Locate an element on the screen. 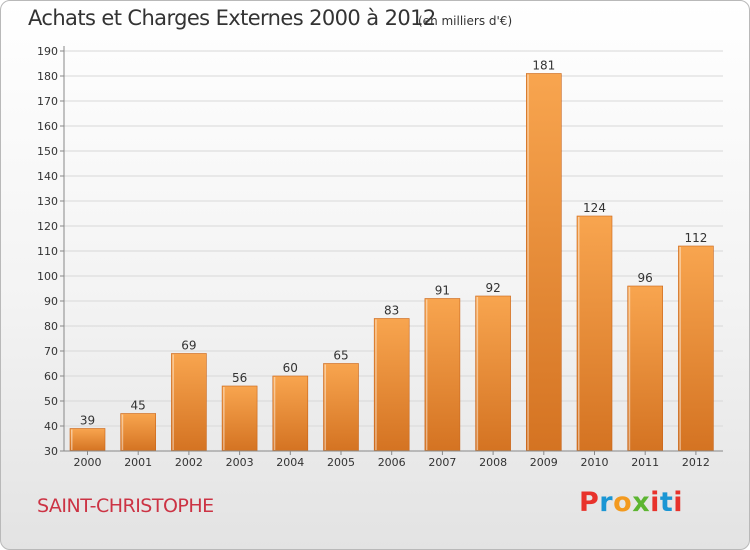 The width and height of the screenshot is (750, 550). y-tick-label: 110 is located at coordinates (47, 251).